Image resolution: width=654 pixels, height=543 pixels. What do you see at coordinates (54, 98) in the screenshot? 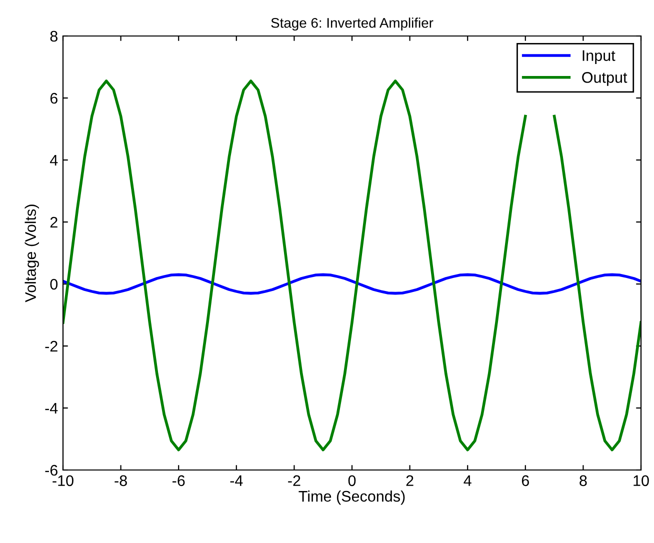
I see `y-tick-label: 6` at bounding box center [54, 98].